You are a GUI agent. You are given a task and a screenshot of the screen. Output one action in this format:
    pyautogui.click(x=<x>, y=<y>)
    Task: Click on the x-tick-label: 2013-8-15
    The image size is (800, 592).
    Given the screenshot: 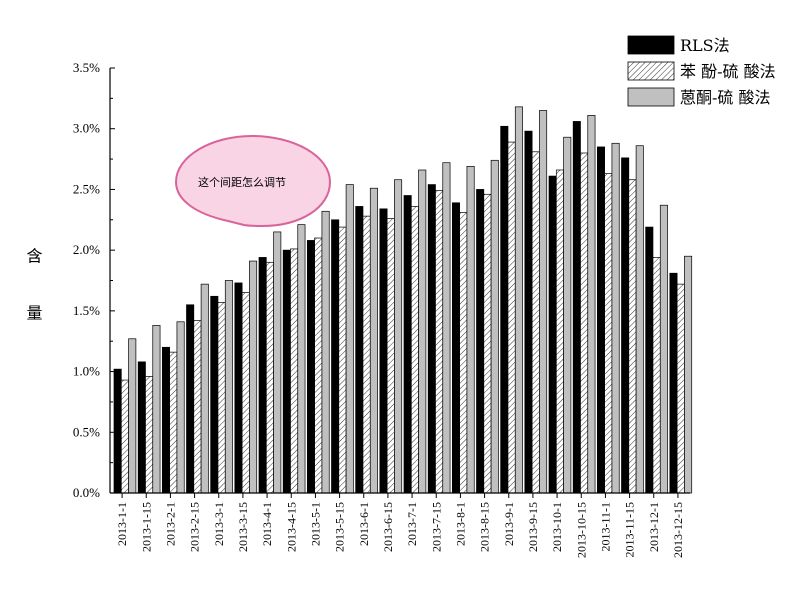 What is the action you would take?
    pyautogui.click(x=485, y=527)
    